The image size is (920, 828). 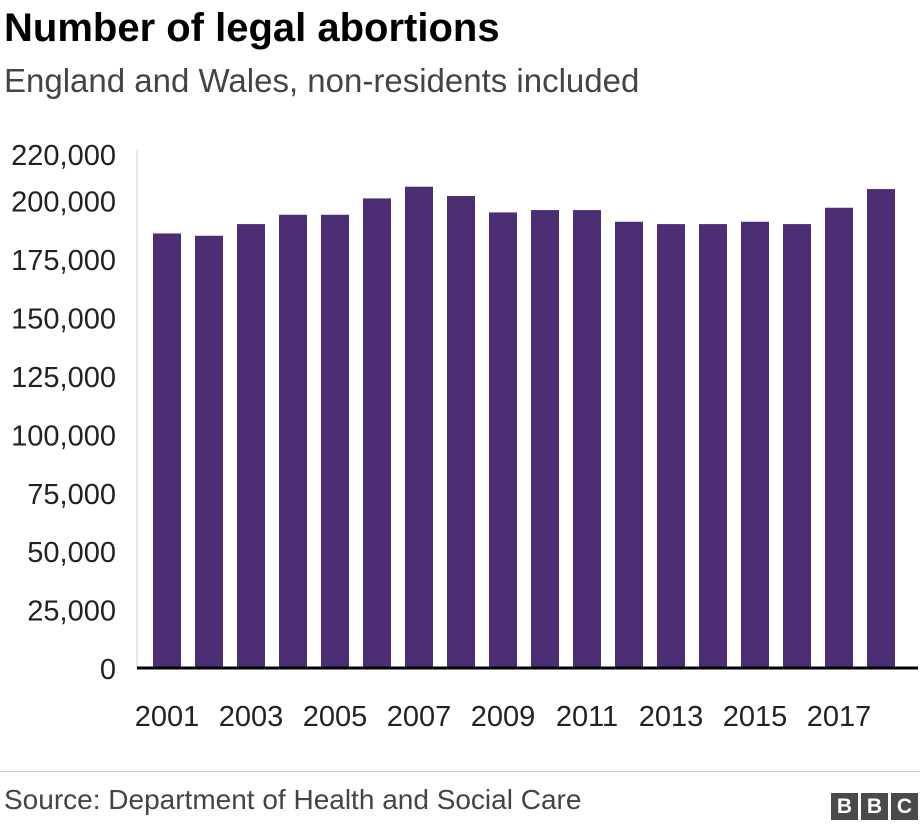 I want to click on bar-2012, so click(x=629, y=444).